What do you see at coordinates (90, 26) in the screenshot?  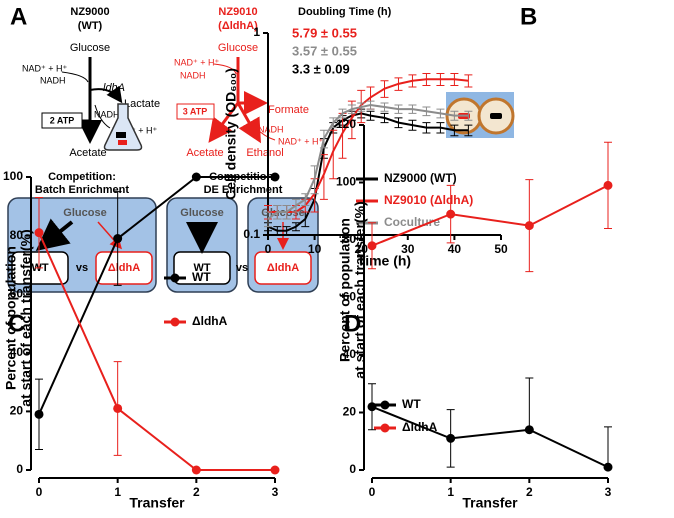 I see `strain-name: (WT)` at bounding box center [90, 26].